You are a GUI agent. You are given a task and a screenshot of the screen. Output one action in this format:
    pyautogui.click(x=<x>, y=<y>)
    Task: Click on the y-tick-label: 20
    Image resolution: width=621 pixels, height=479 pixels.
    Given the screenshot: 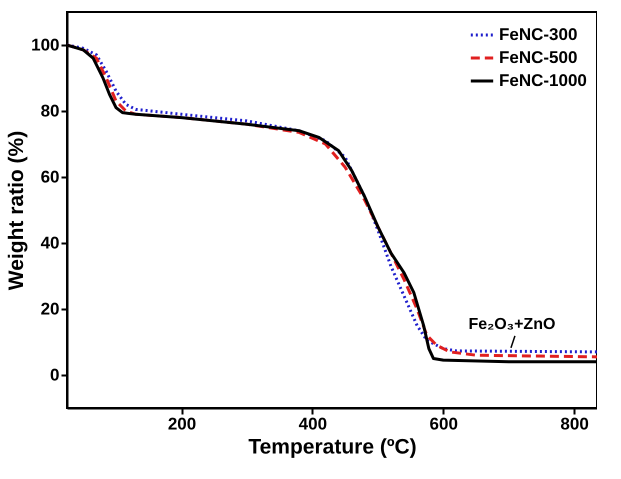 What is the action you would take?
    pyautogui.click(x=50, y=309)
    